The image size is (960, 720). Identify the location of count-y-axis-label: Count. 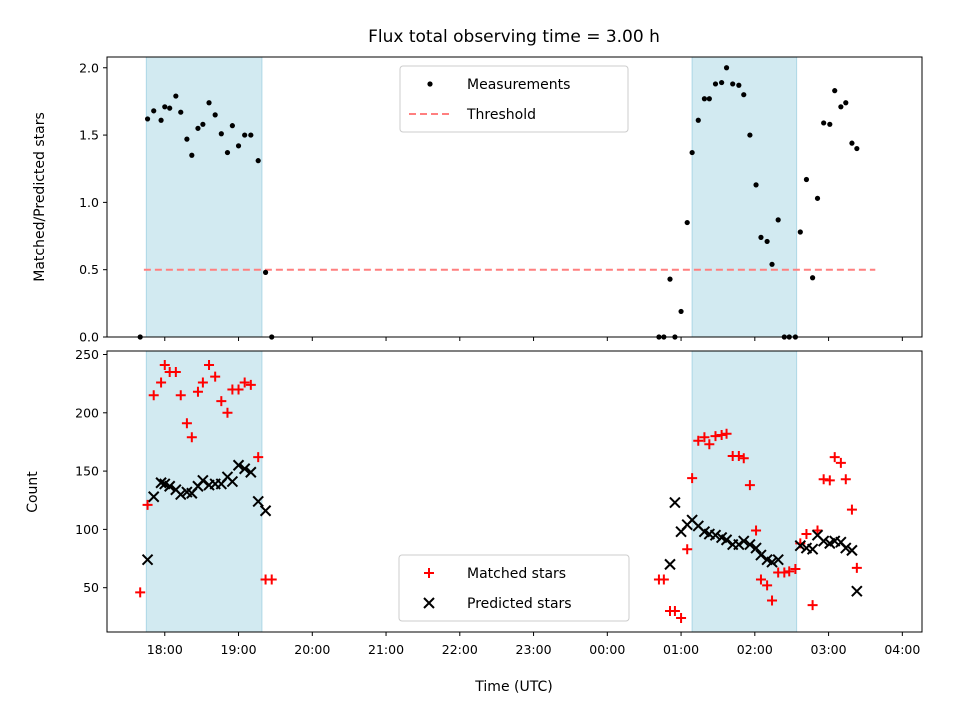
(33, 492).